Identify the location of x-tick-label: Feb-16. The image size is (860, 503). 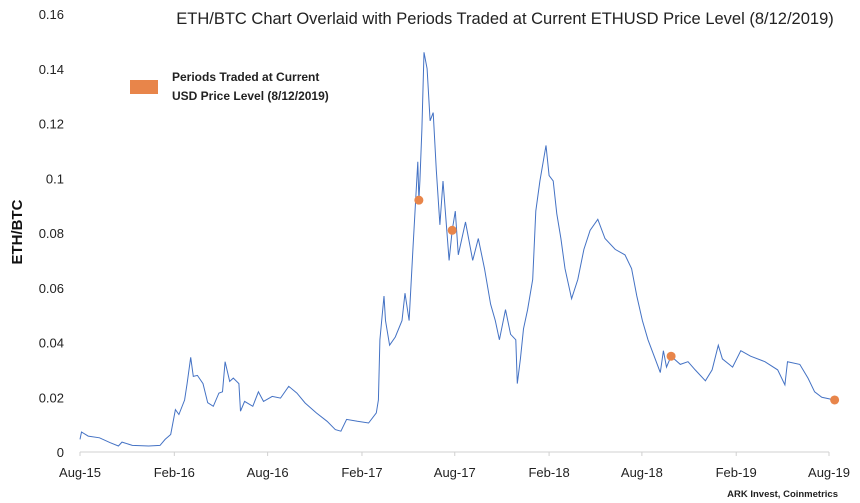
(174, 472).